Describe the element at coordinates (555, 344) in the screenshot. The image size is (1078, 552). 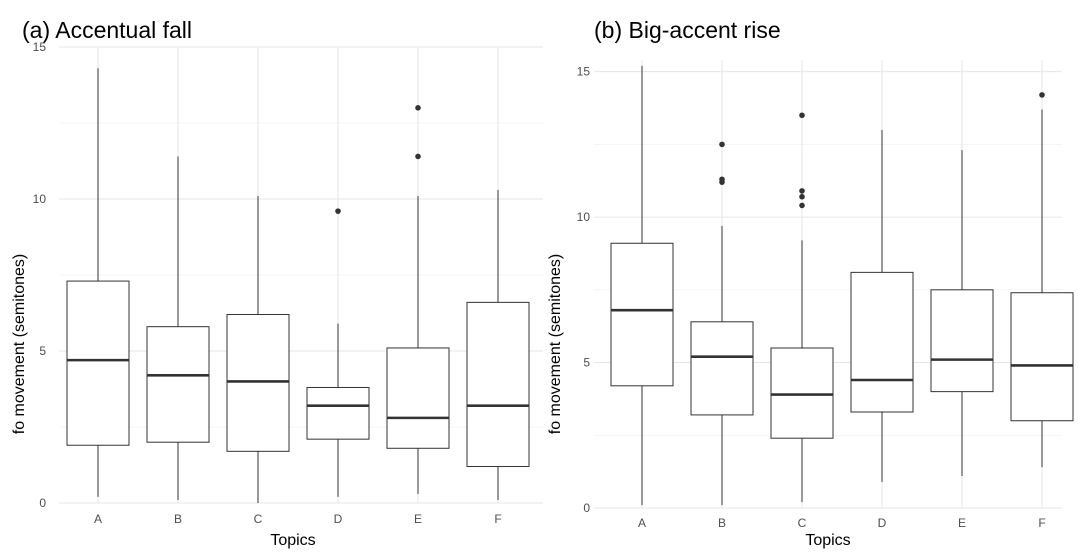
I see `y-axis-title-b: fo movement (semitones)` at that location.